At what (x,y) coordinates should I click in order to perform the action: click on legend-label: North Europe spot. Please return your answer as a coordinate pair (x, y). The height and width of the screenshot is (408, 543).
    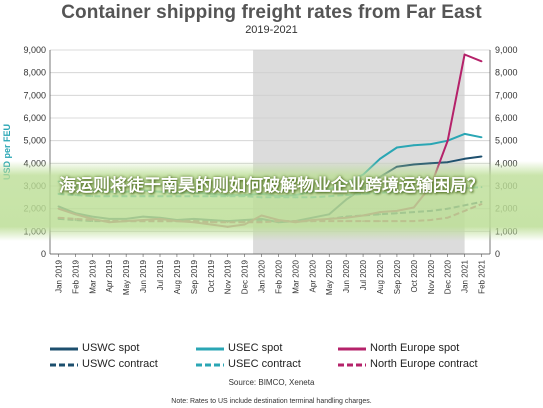
    Looking at the image, I should click on (415, 348).